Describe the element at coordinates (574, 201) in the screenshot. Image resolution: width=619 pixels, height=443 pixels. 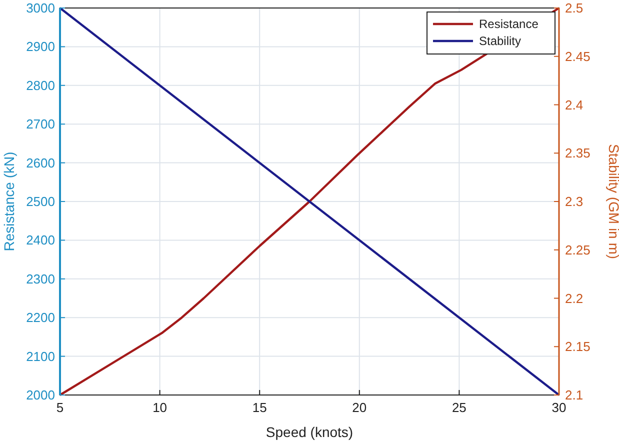
I see `y2-tick-label: 2.3` at that location.